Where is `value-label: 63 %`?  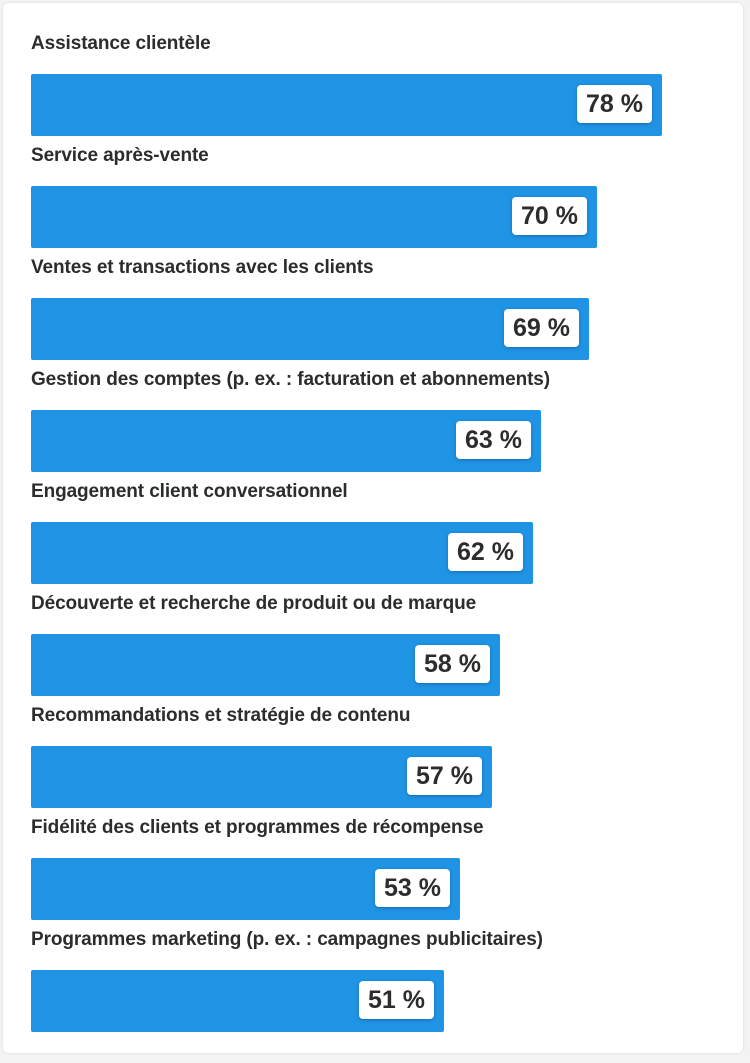
value-label: 63 % is located at coordinates (493, 440).